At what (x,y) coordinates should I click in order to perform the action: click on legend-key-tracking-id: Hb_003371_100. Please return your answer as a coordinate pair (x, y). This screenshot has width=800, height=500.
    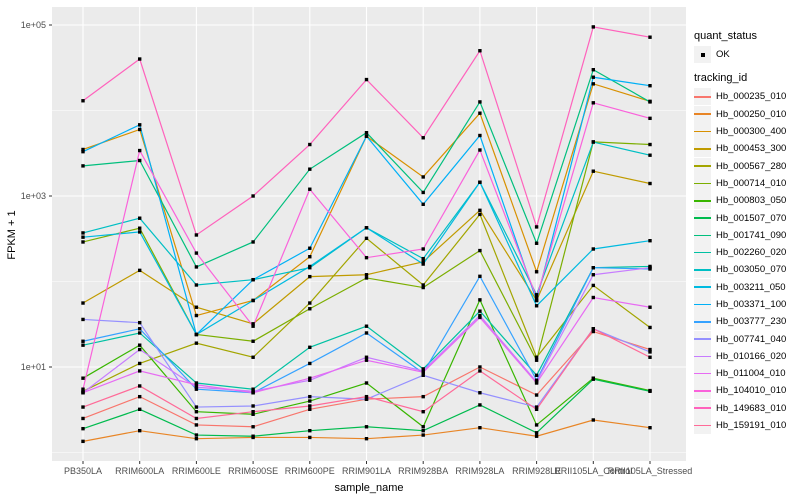
    Looking at the image, I should click on (746, 304).